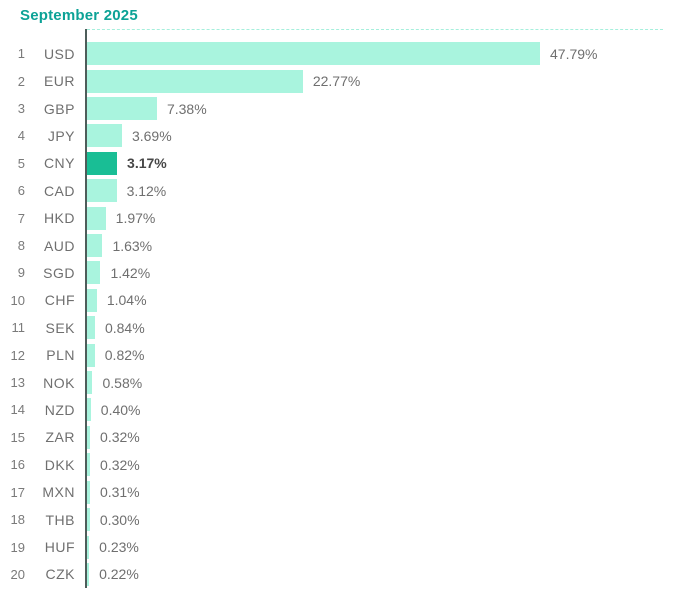 The width and height of the screenshot is (675, 591). Describe the element at coordinates (61, 135) in the screenshot. I see `currency-code-label: JPY` at that location.